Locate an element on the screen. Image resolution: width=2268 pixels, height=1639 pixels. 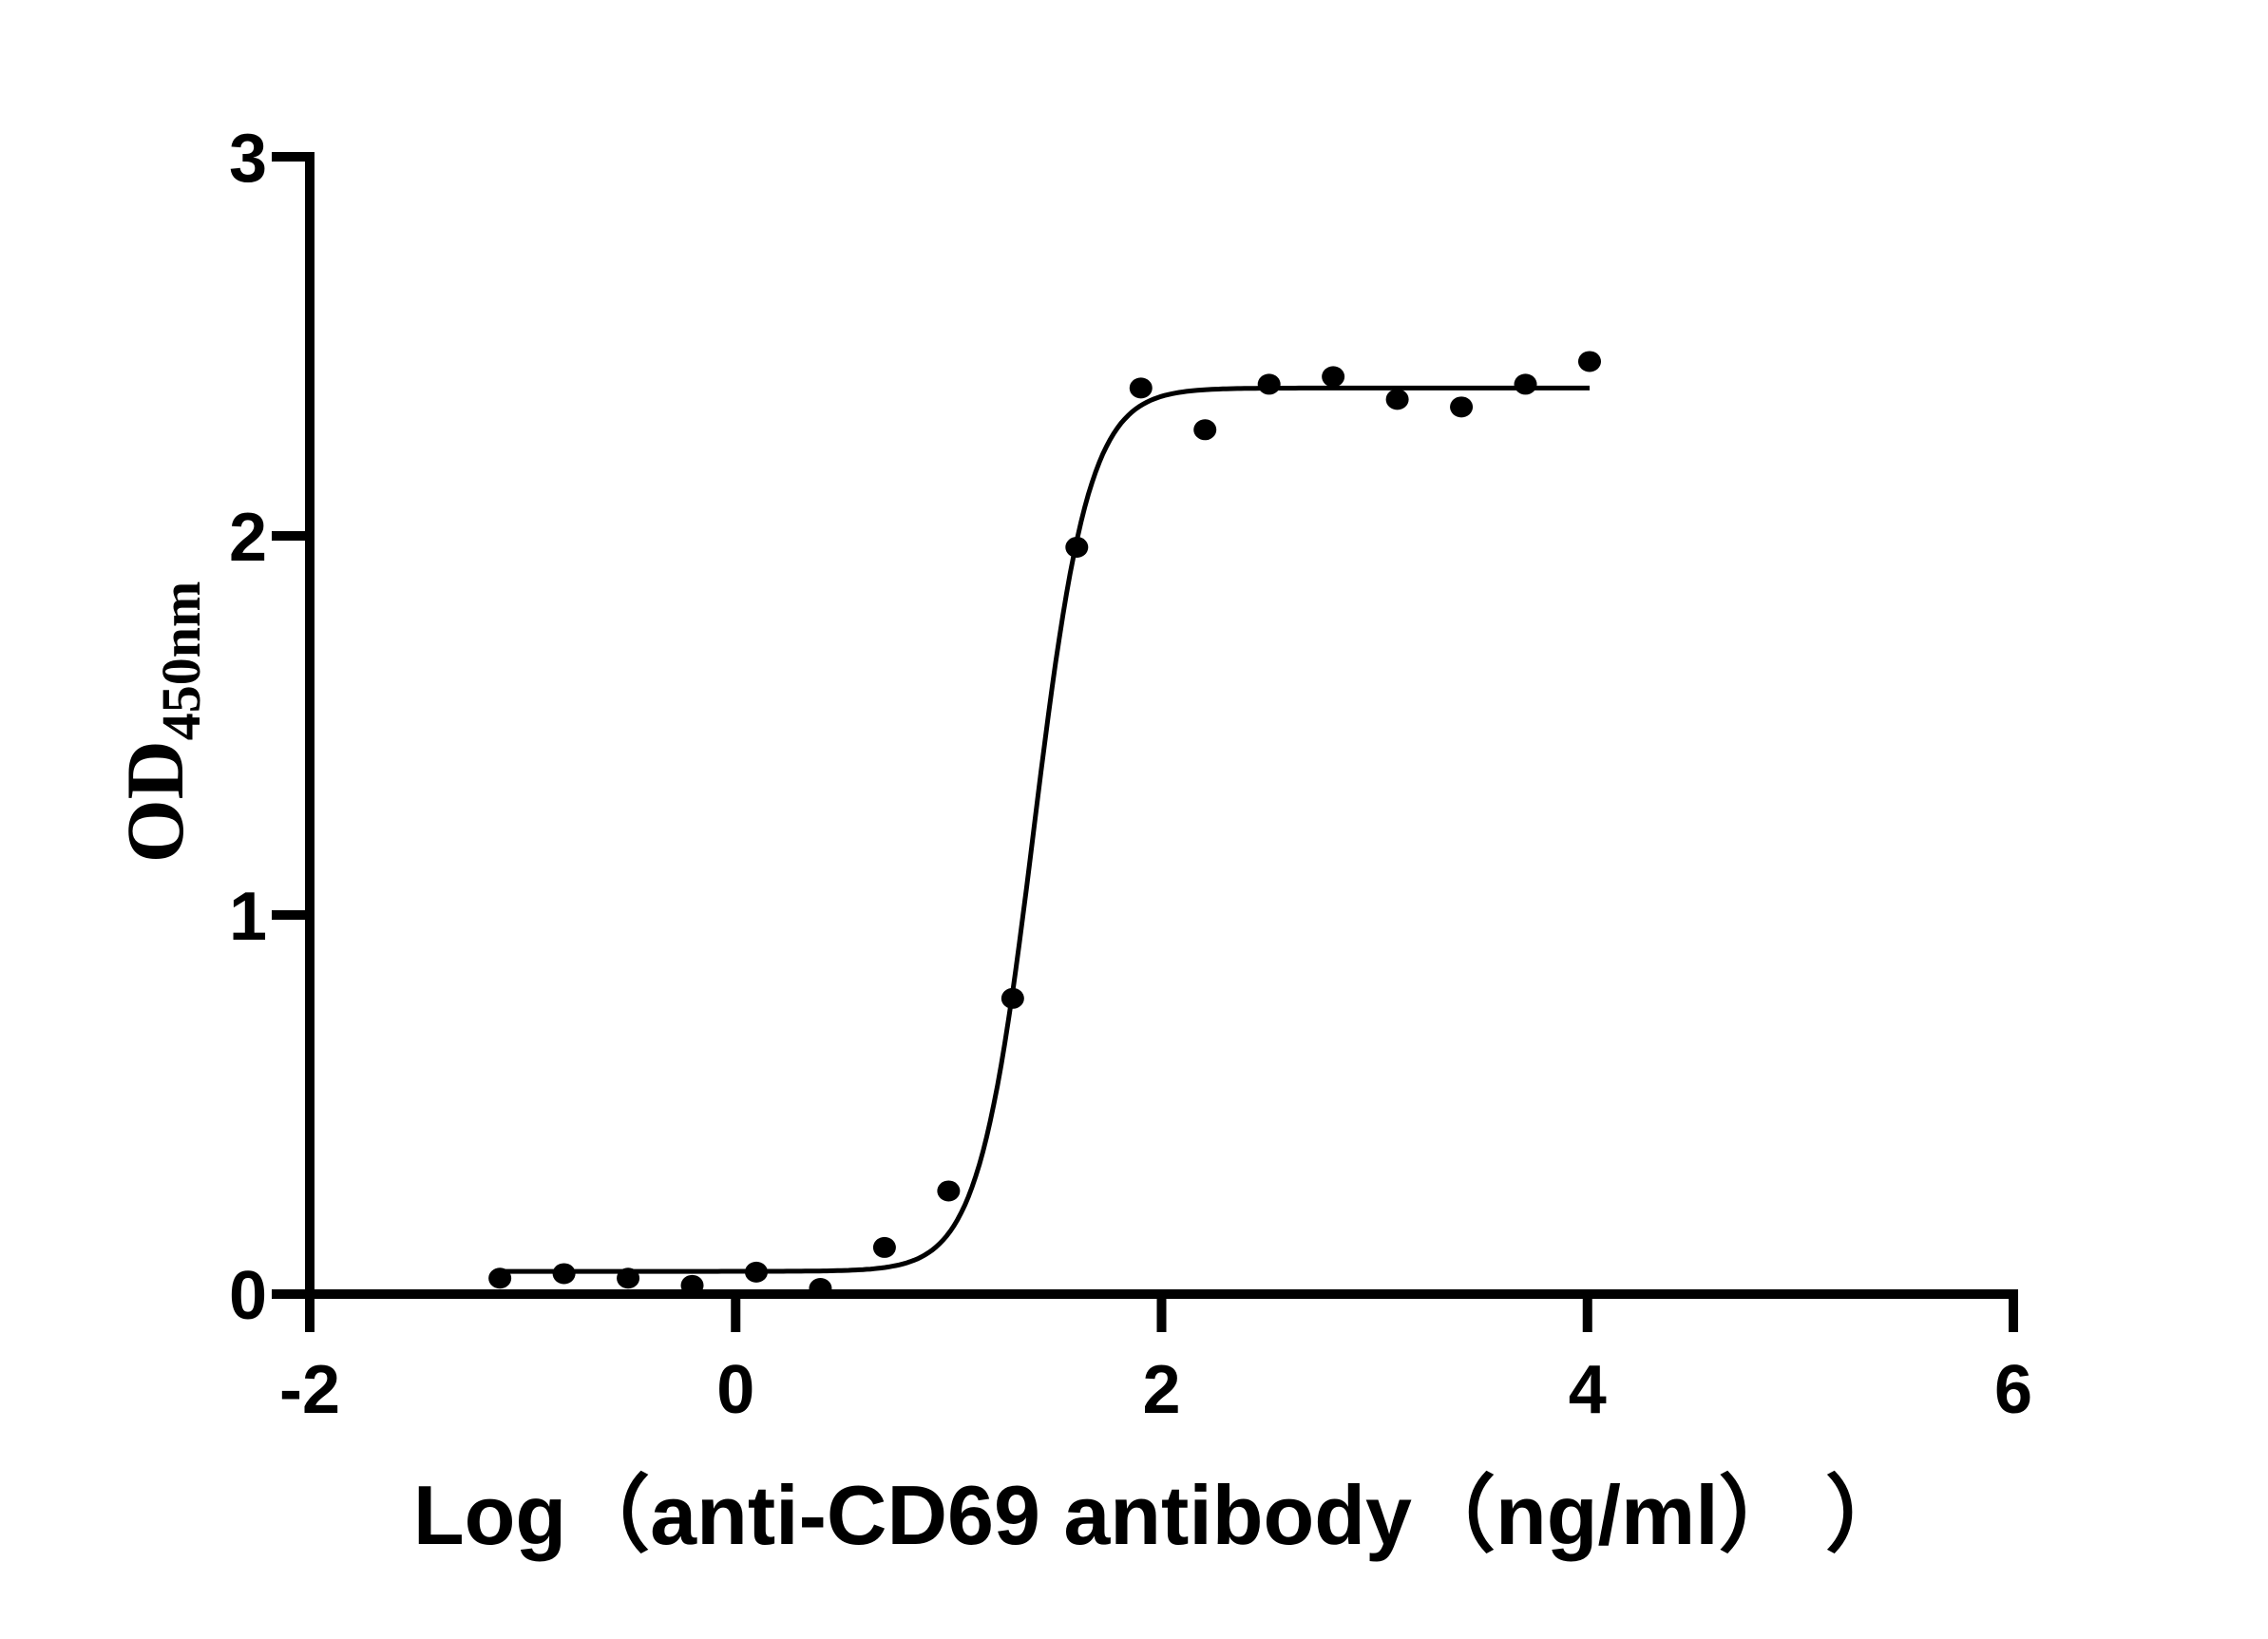
x-tick-label: -2 is located at coordinates (309, 1390).